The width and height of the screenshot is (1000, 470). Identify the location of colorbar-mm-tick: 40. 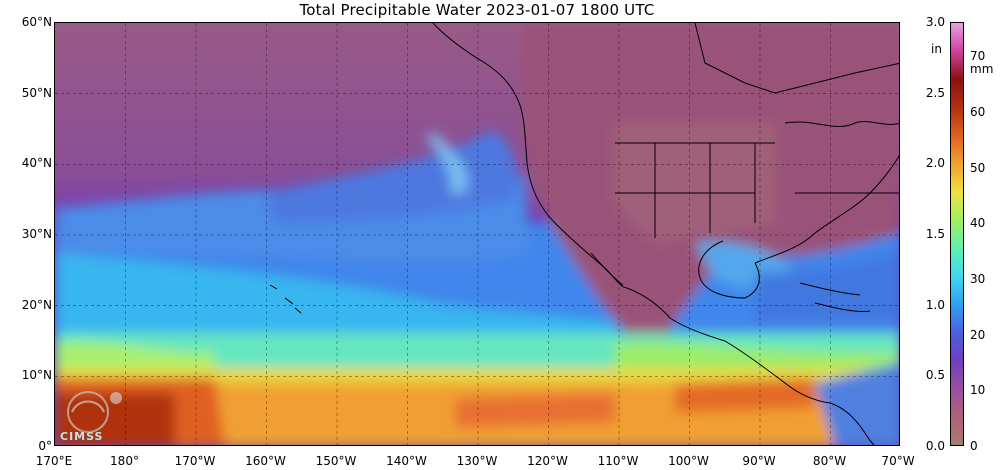
(978, 223).